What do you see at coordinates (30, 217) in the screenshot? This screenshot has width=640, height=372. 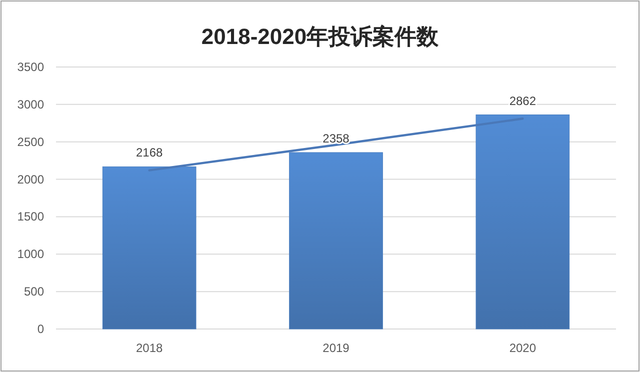 I see `y-tick-label: 1500` at bounding box center [30, 217].